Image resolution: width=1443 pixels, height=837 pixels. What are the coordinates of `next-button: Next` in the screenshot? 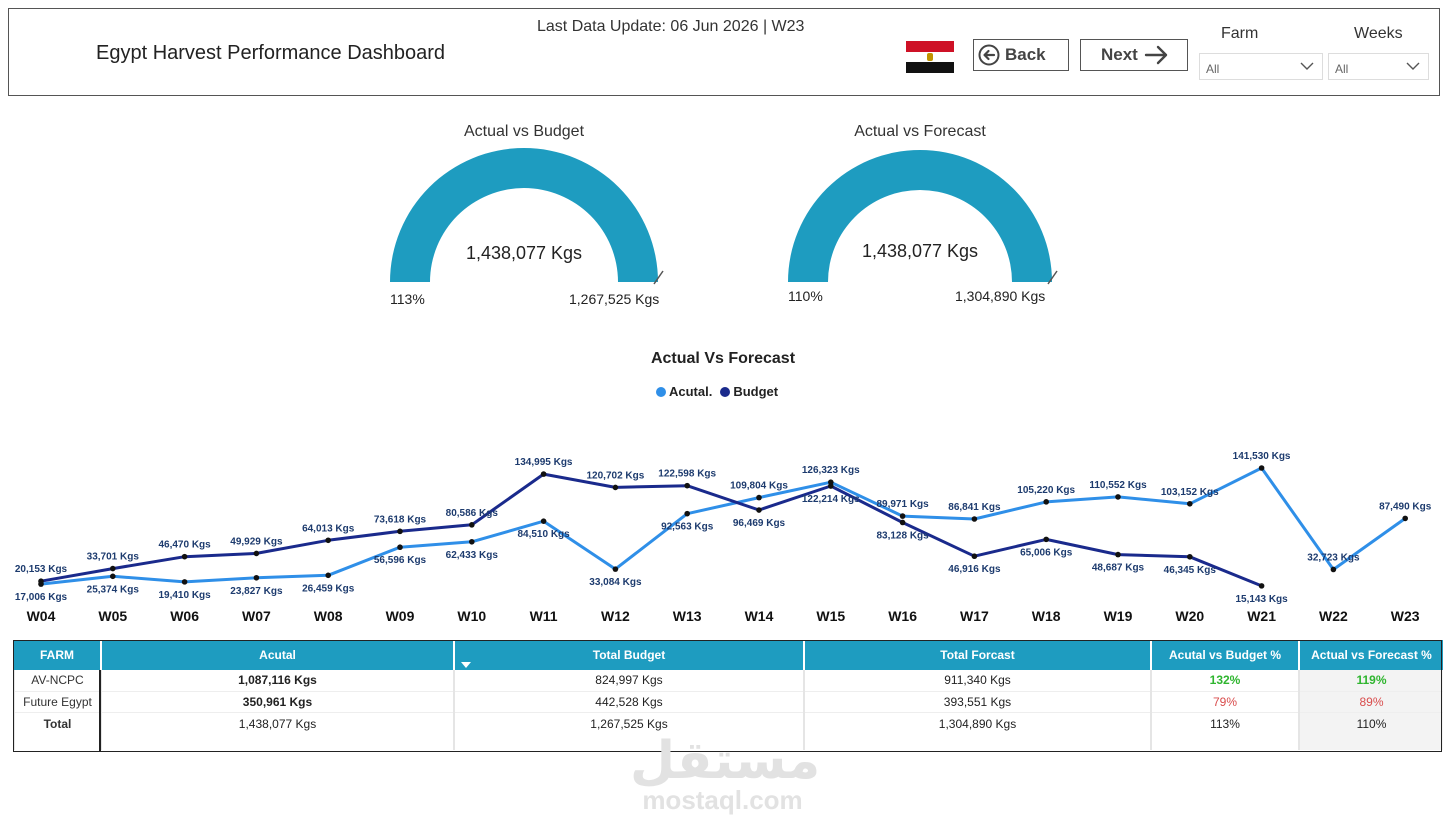 It's located at (1134, 55).